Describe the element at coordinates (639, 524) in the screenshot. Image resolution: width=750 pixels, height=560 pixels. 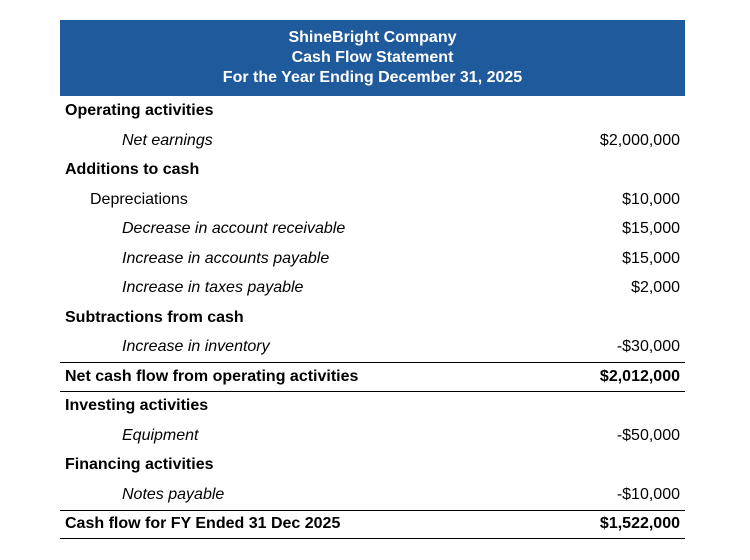
I see `row-amount: $1,522,000` at that location.